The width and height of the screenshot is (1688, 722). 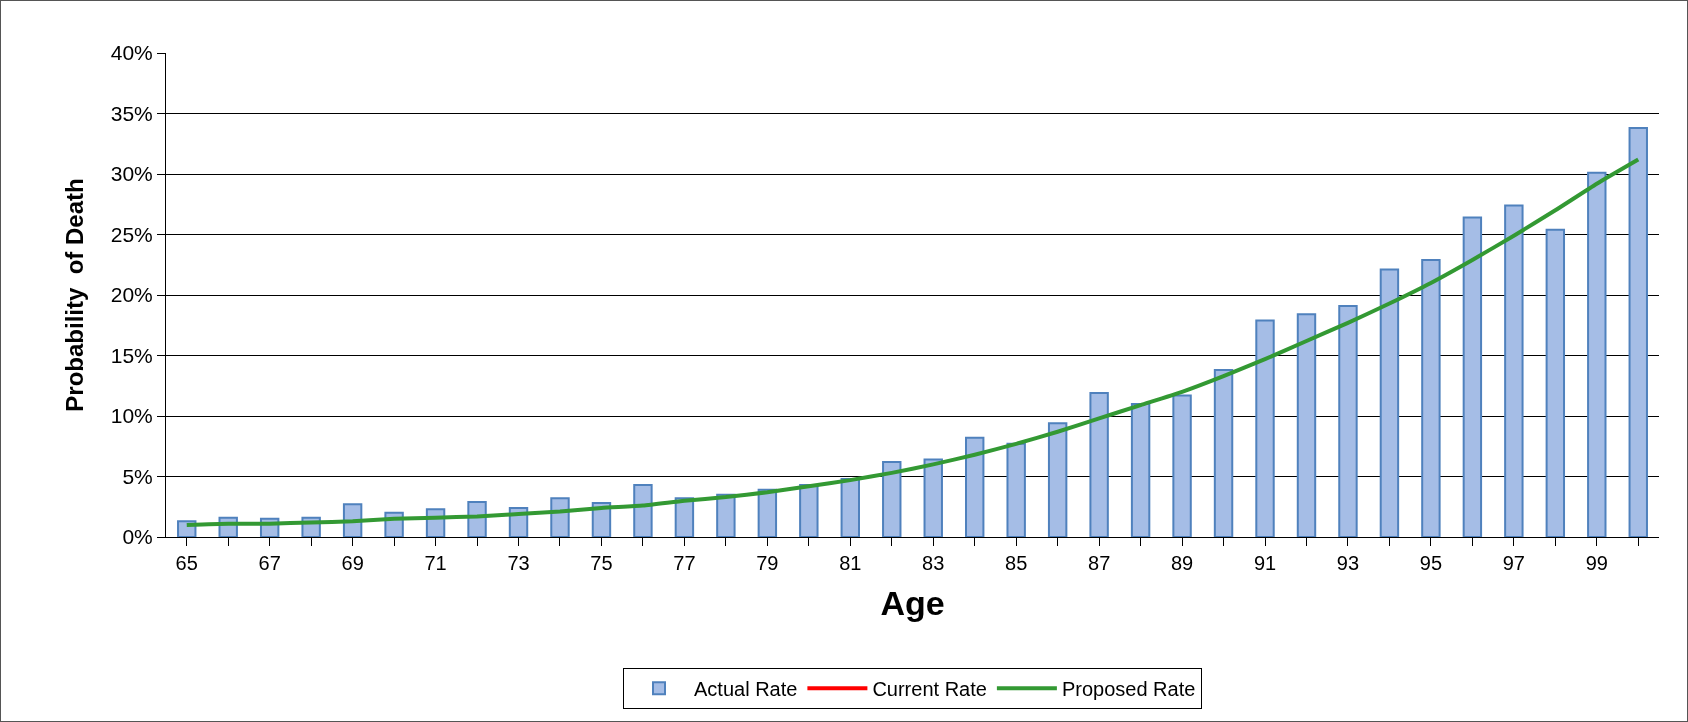 I want to click on x-tick-label: 93, so click(x=1348, y=563).